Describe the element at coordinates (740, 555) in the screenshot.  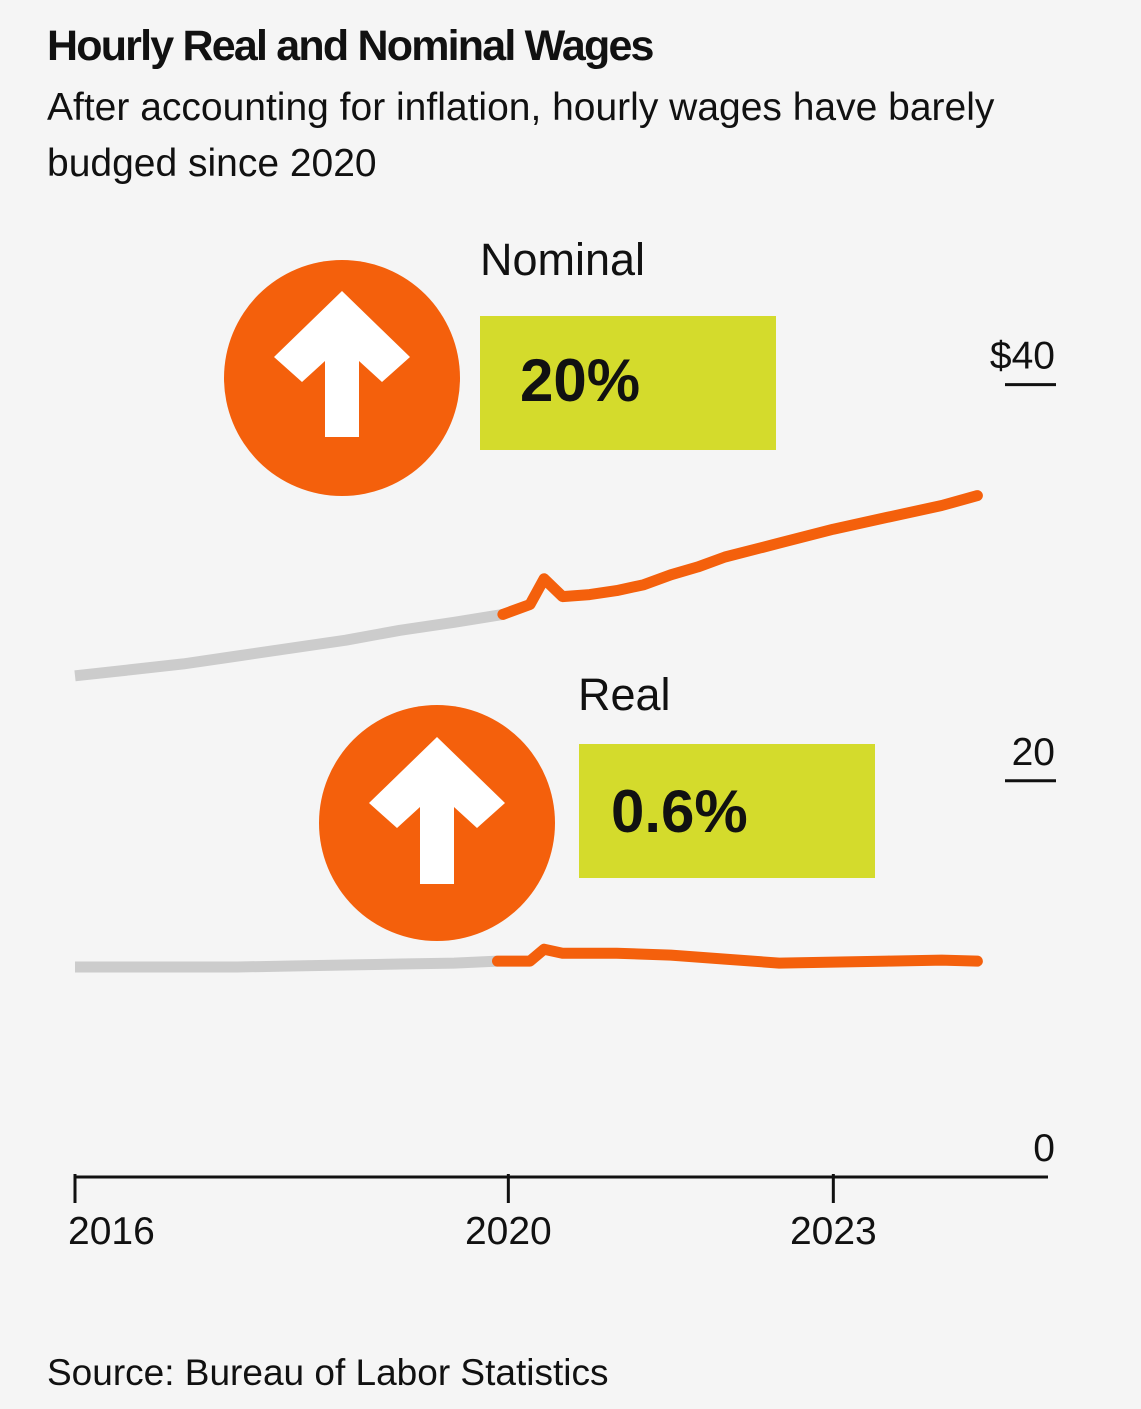
I see `nominal-post-2020-line` at that location.